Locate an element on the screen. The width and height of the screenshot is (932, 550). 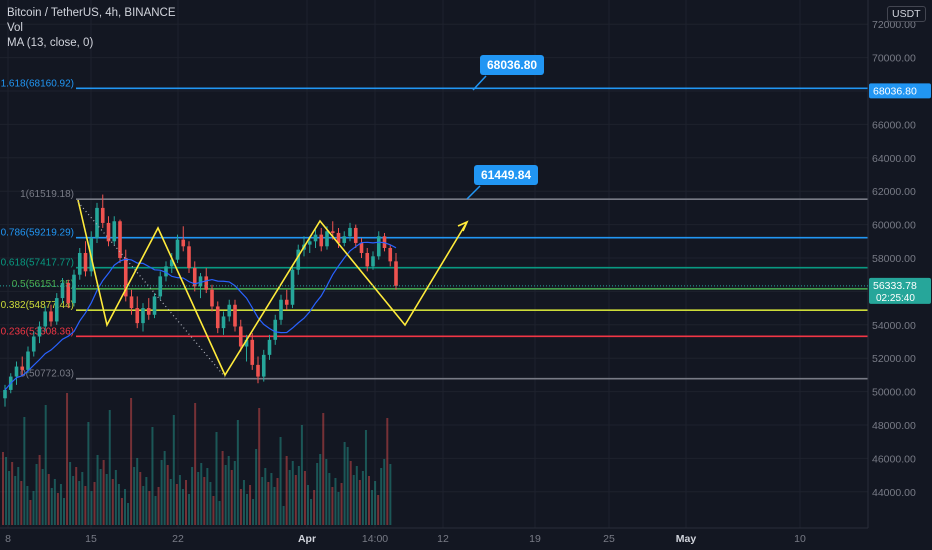
price-axis-bg is located at coordinates (900, 275).